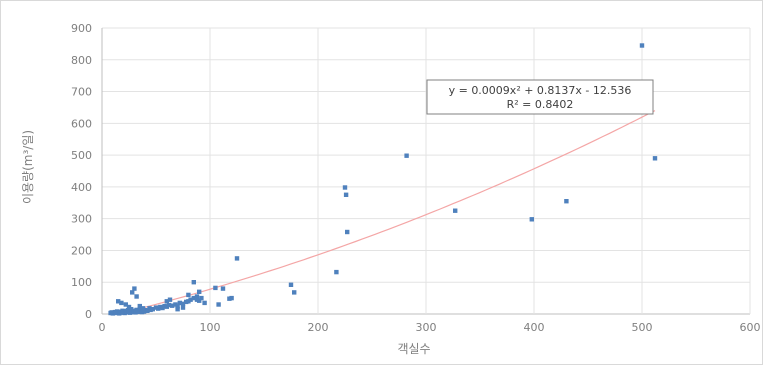  I want to click on x-tick-label: 0, so click(102, 327).